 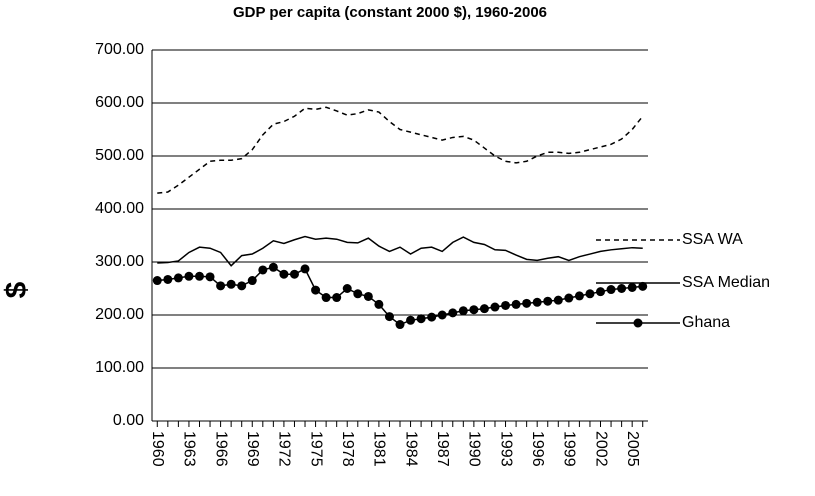 I want to click on y-axis-label: $, so click(x=16, y=289).